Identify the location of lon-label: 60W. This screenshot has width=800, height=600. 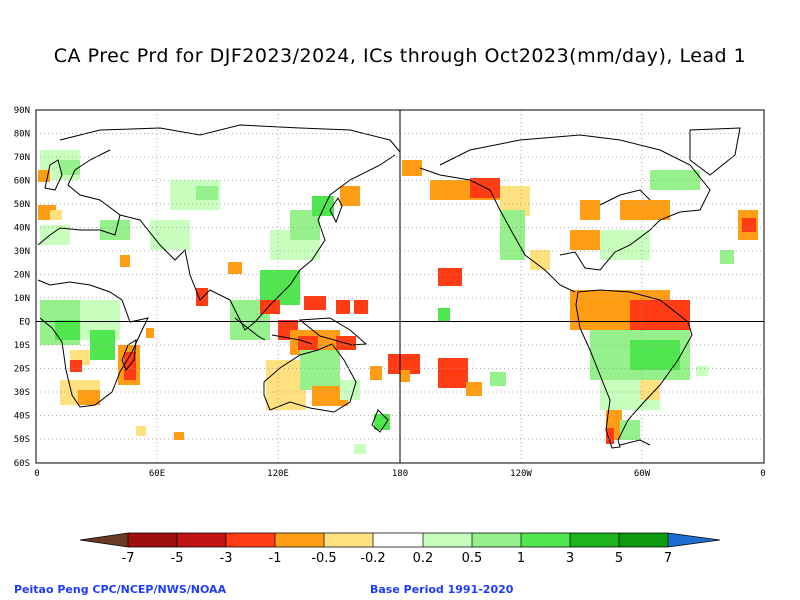
(642, 474).